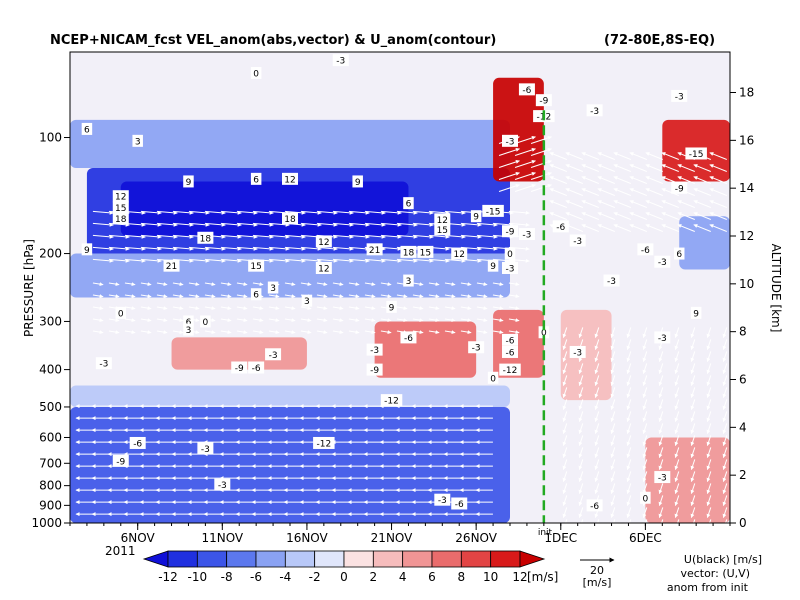 The height and width of the screenshot is (600, 800). Describe the element at coordinates (340, 60) in the screenshot. I see `contour-label-3: -3` at that location.